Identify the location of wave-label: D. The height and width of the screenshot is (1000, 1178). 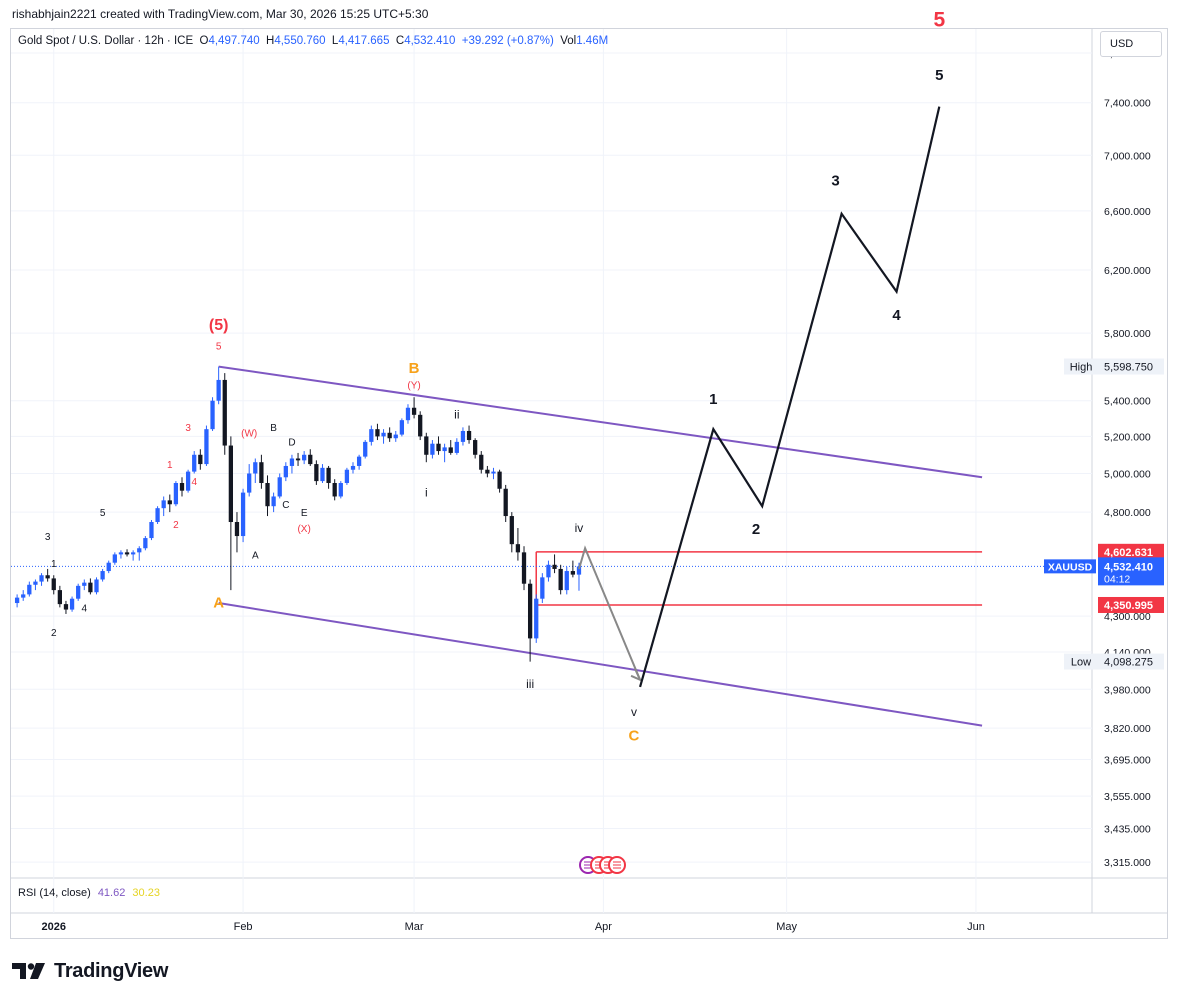
(291, 443).